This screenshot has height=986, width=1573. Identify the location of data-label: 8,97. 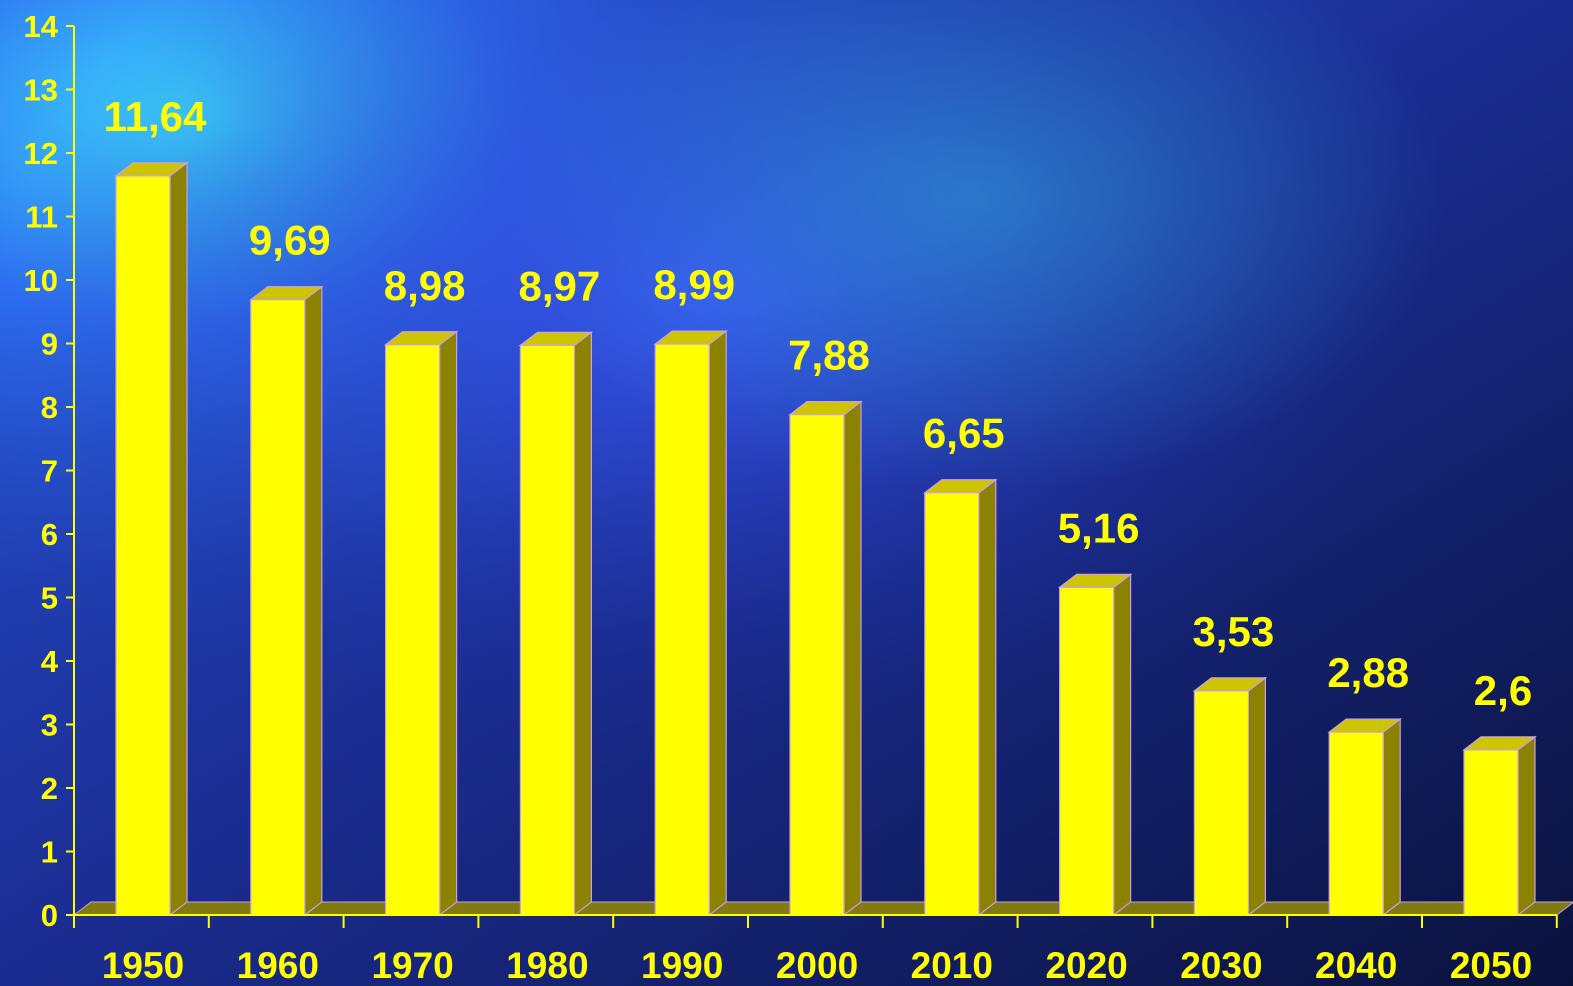
(560, 285).